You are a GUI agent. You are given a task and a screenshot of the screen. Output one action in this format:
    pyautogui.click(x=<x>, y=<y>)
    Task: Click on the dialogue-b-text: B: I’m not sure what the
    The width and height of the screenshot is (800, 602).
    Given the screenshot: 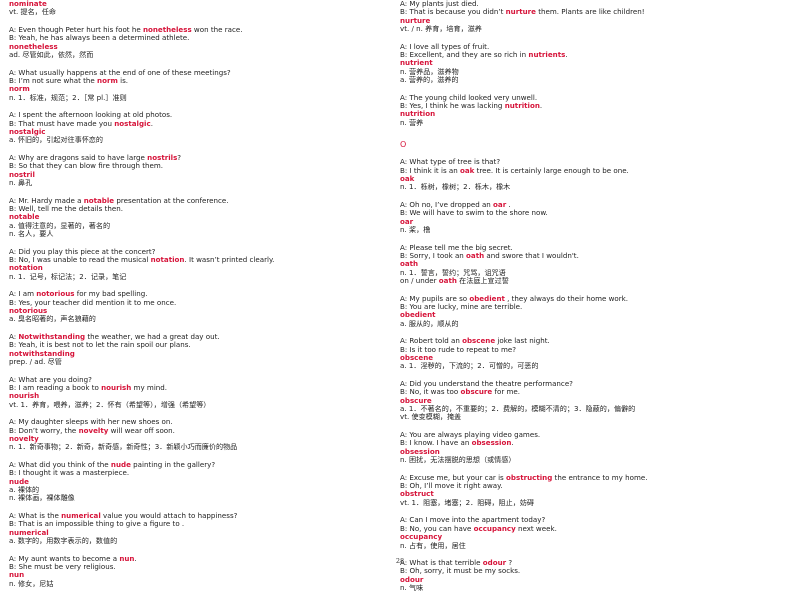 What is the action you would take?
    pyautogui.click(x=53, y=81)
    